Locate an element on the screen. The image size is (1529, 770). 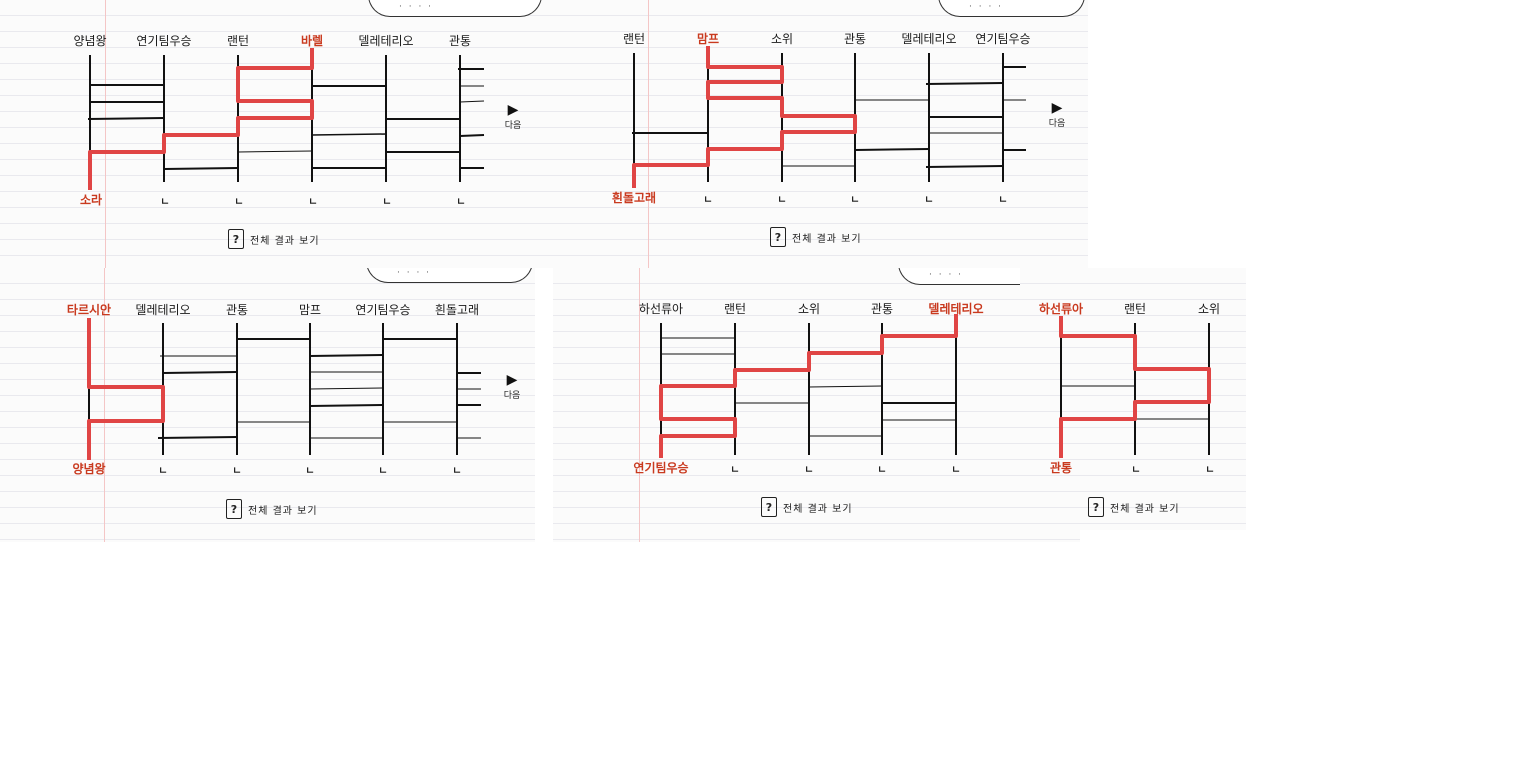
result-name: 소라 is located at coordinates (91, 200).